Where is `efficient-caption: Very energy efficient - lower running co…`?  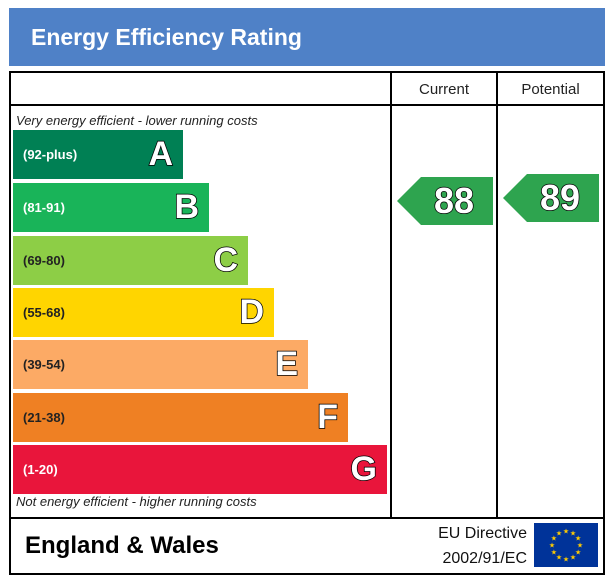 efficient-caption: Very energy efficient - lower running co… is located at coordinates (137, 120).